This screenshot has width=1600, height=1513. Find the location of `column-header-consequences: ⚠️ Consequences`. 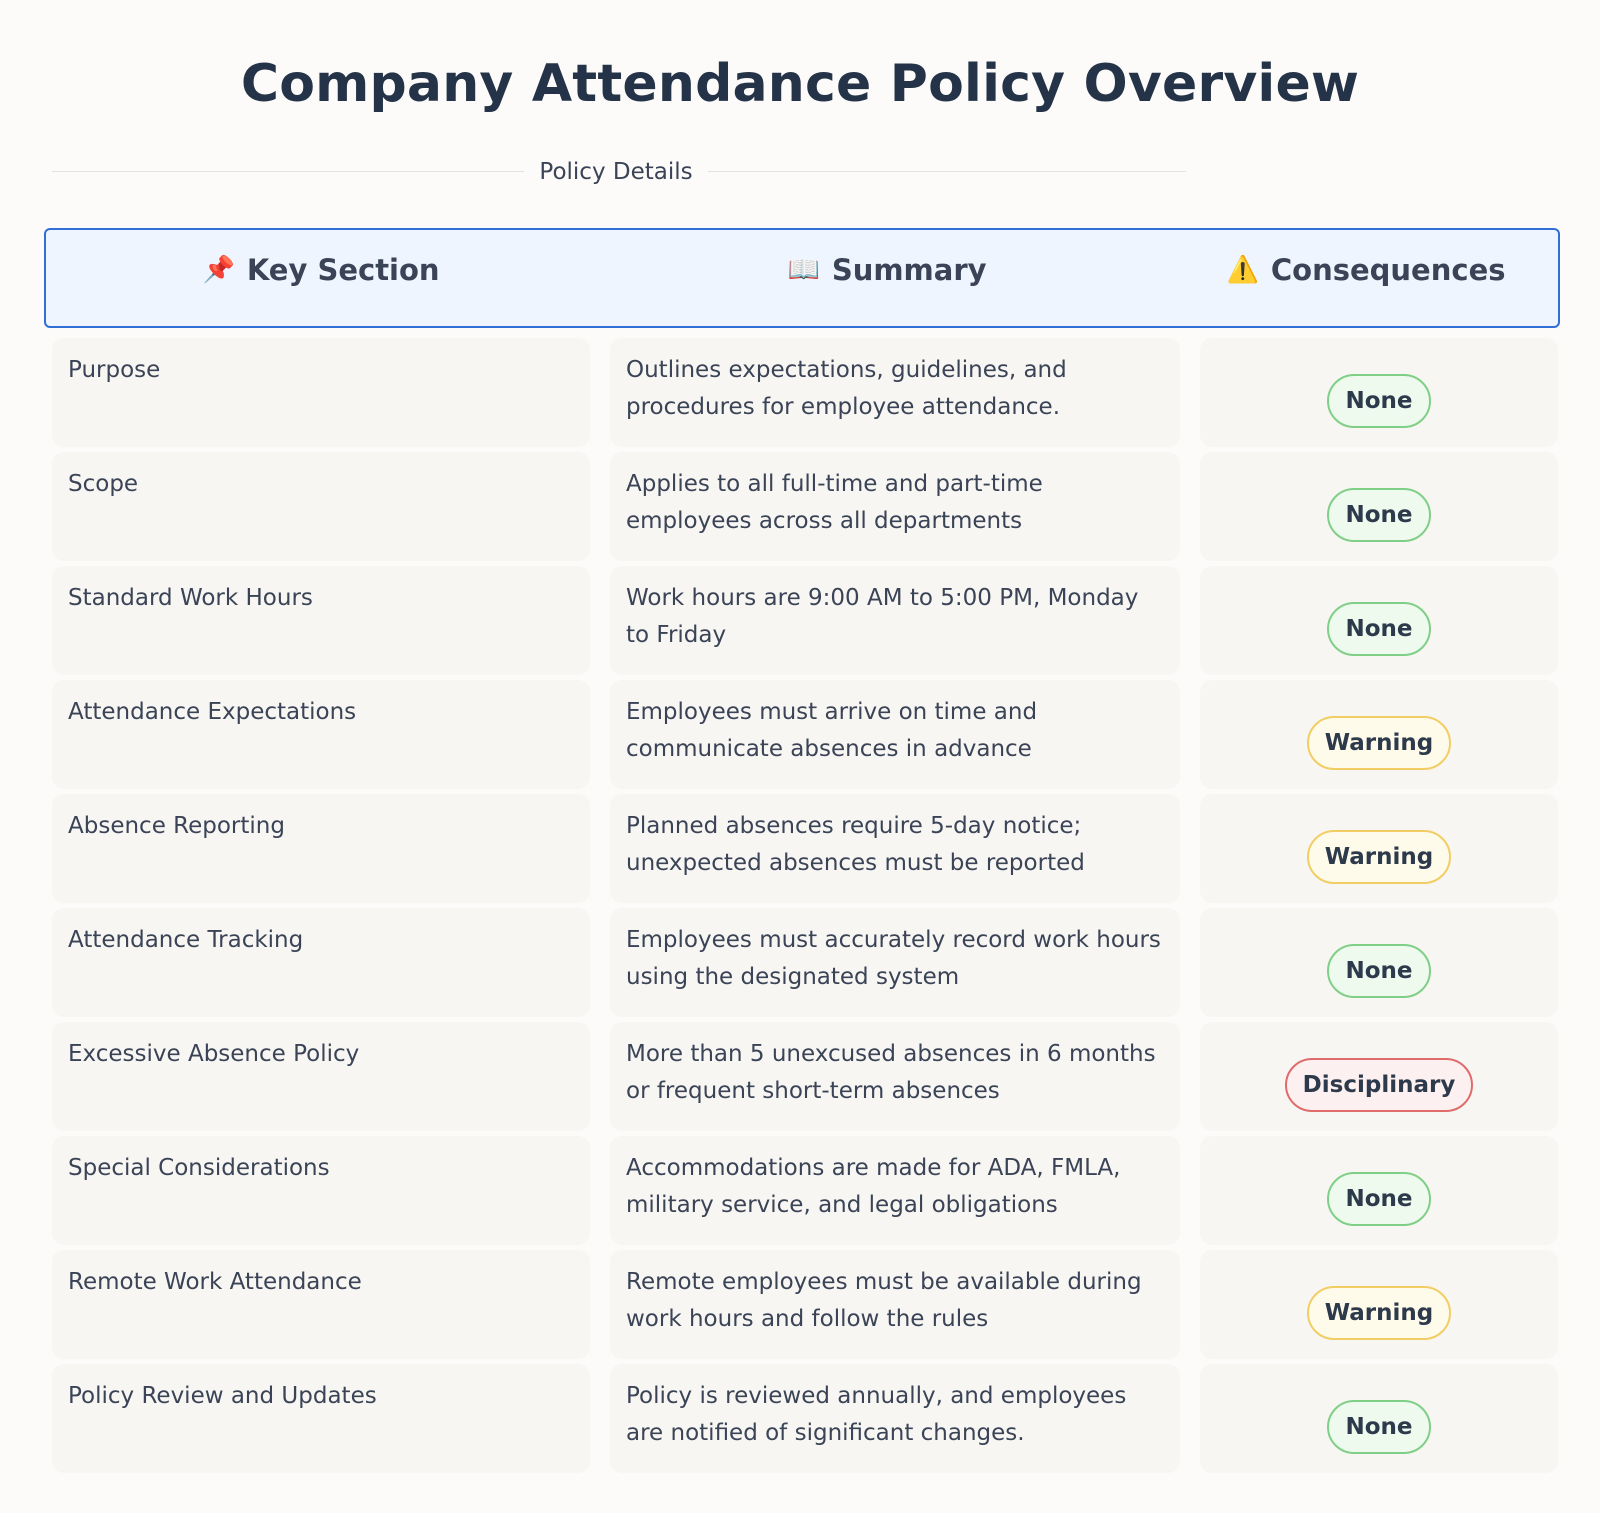

column-header-consequences: ⚠️ Consequences is located at coordinates (1366, 270).